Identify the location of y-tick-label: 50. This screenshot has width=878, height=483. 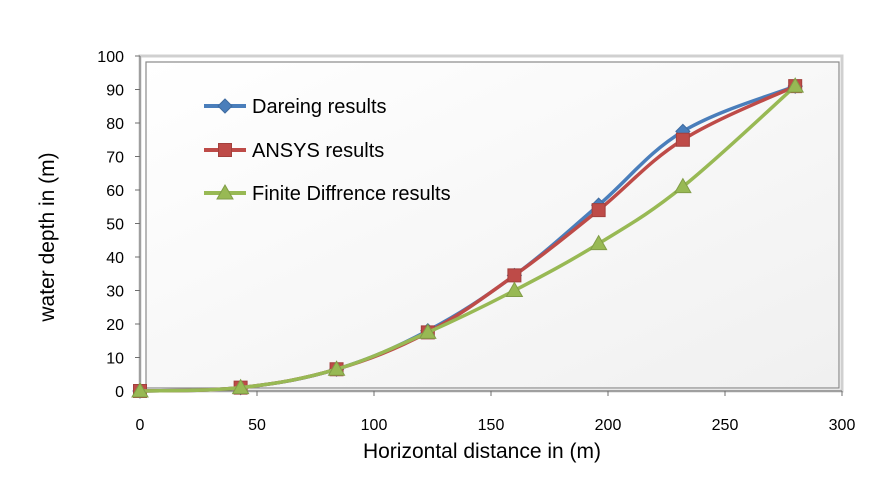
(115, 225).